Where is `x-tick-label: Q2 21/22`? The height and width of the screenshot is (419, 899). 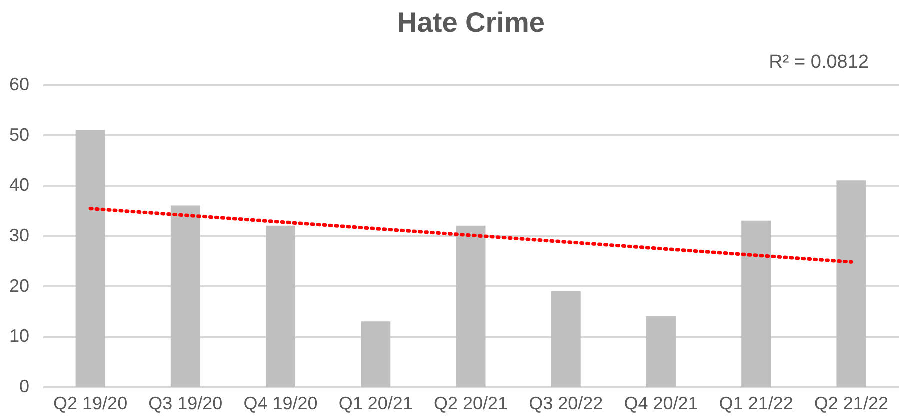 x-tick-label: Q2 21/22 is located at coordinates (851, 404).